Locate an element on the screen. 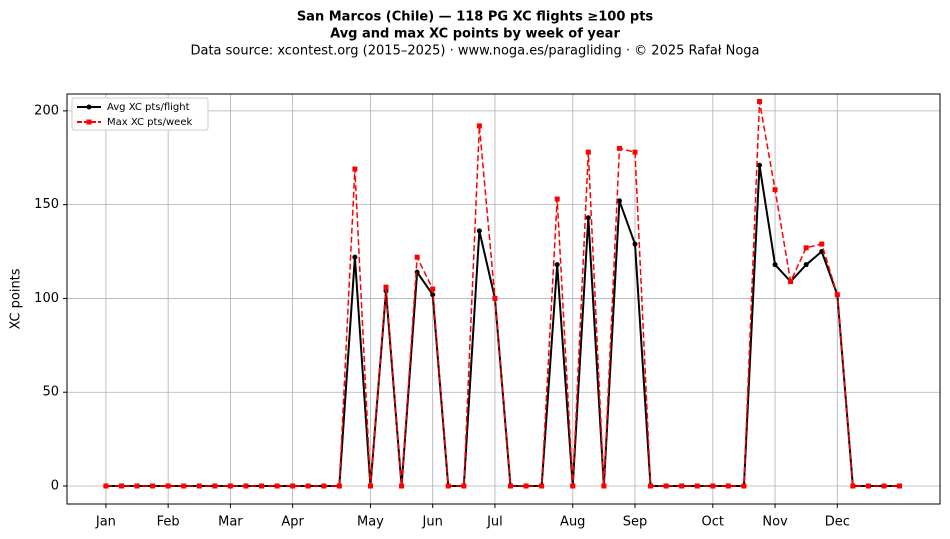 This screenshot has height=539, width=950. y-tick-label: 0 is located at coordinates (55, 485).